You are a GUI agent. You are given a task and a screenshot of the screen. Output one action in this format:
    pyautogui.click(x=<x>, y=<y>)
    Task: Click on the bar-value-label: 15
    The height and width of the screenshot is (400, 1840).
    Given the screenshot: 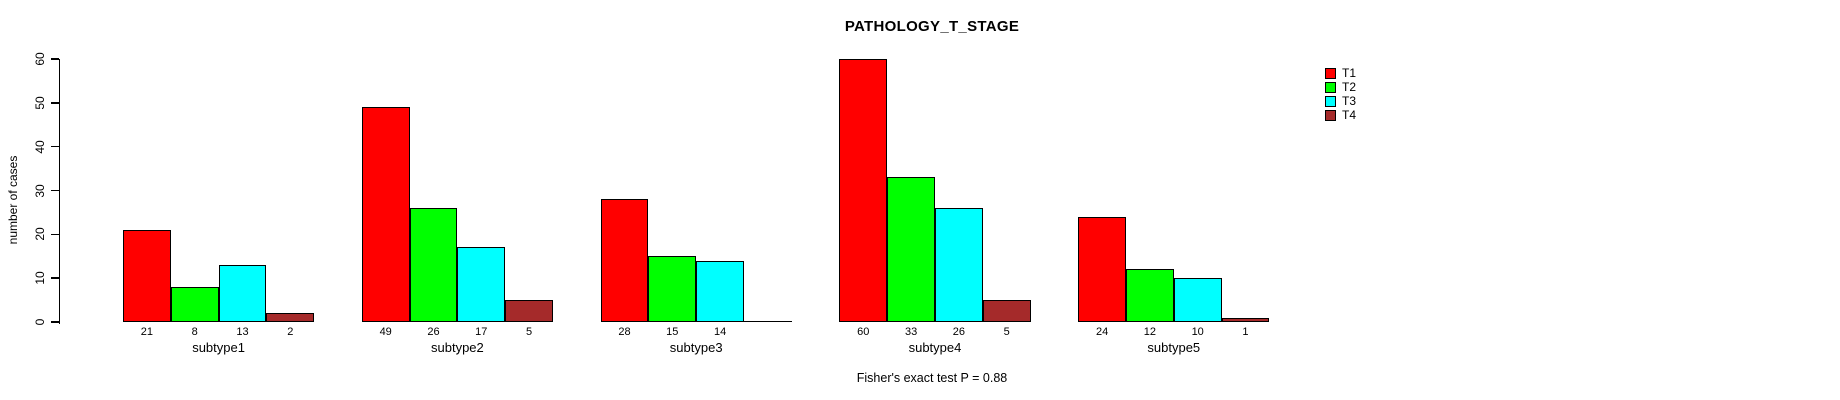 What is the action you would take?
    pyautogui.click(x=672, y=332)
    